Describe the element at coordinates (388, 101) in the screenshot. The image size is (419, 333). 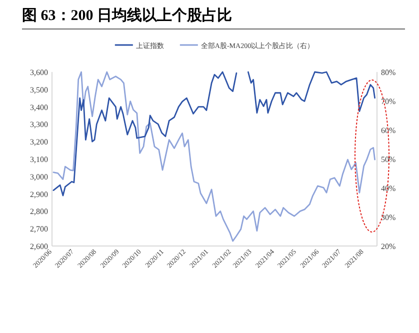
I see `y2-tick-label: 70%` at that location.